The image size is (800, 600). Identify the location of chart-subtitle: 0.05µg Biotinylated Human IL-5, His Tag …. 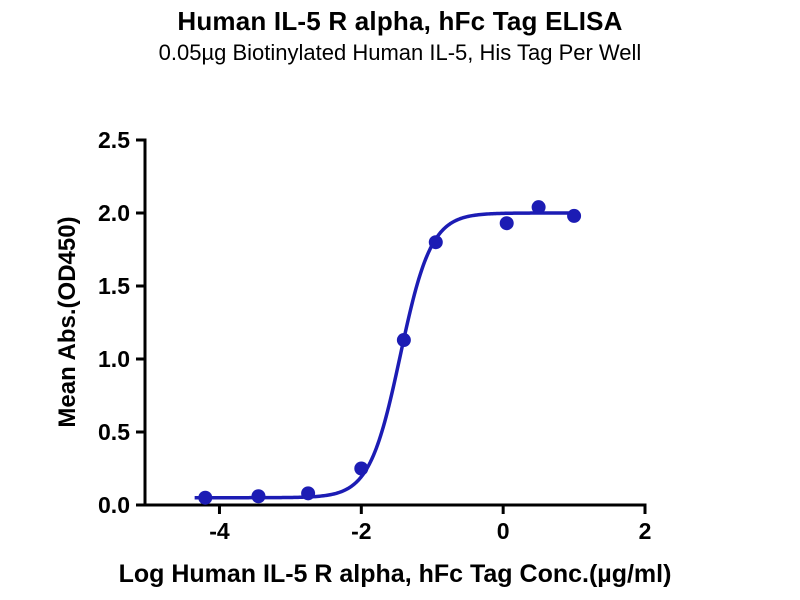
(400, 52).